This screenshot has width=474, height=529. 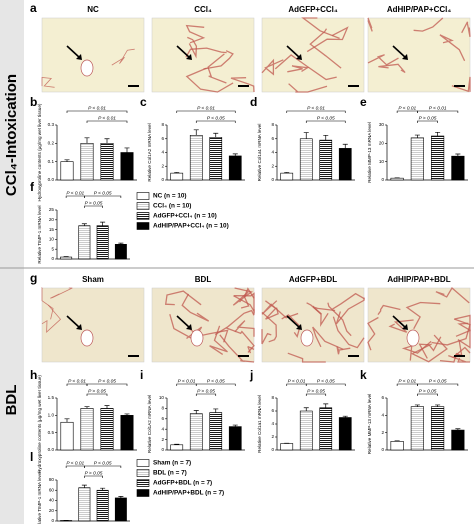 What do you see at coordinates (313, 9) in the screenshot?
I see `image-title: AdGFP+CCl₄` at bounding box center [313, 9].